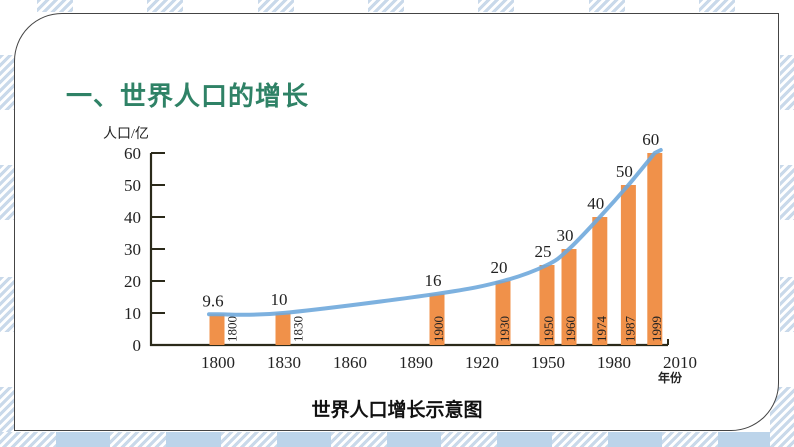 The width and height of the screenshot is (794, 447). I want to click on x-axis-label: 年份, so click(670, 377).